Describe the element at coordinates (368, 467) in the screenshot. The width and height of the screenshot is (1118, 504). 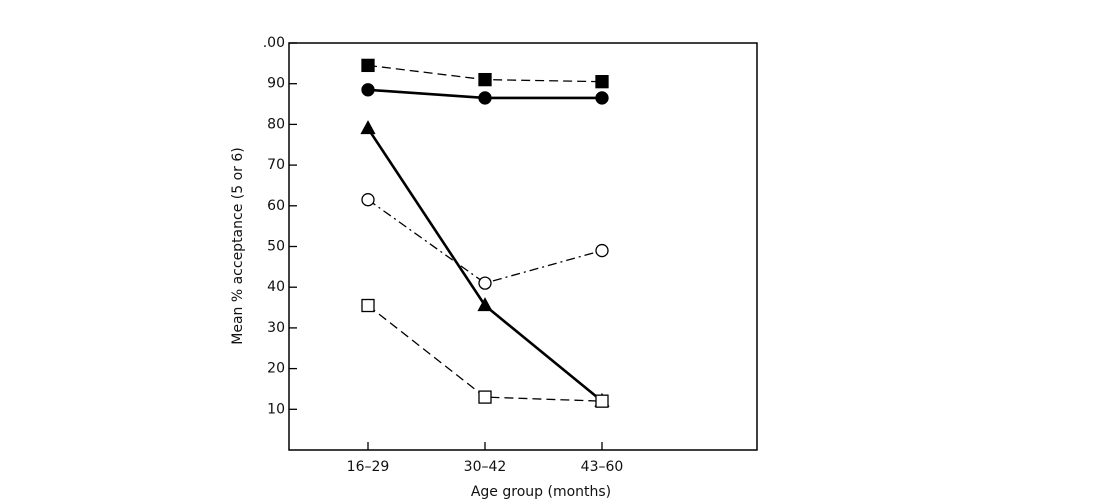
I see `x-tick-label: 16–29` at that location.